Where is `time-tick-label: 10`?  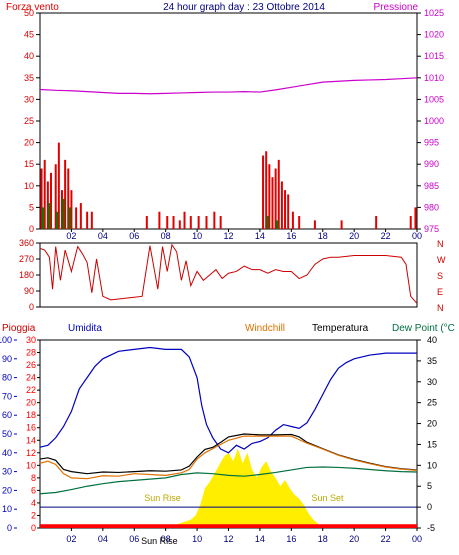
time-tick-label: 10 is located at coordinates (197, 539).